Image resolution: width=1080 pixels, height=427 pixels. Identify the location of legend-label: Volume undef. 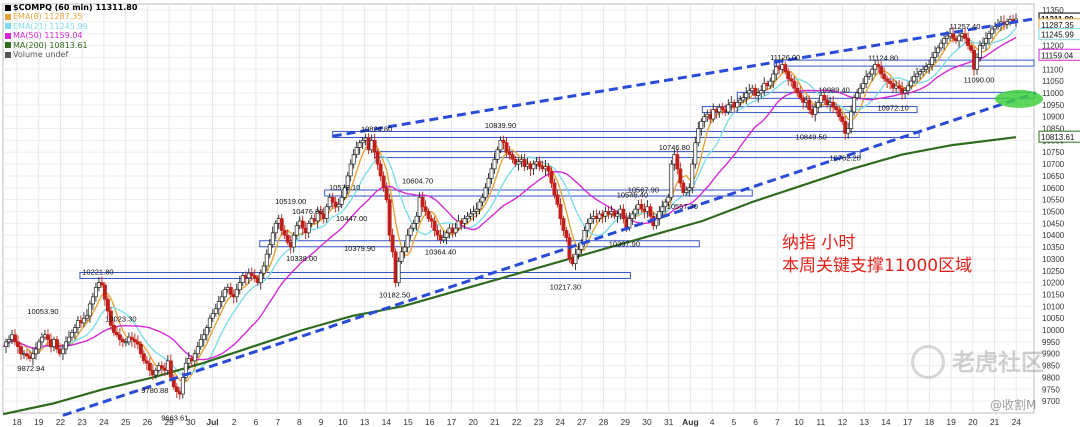
(41, 55).